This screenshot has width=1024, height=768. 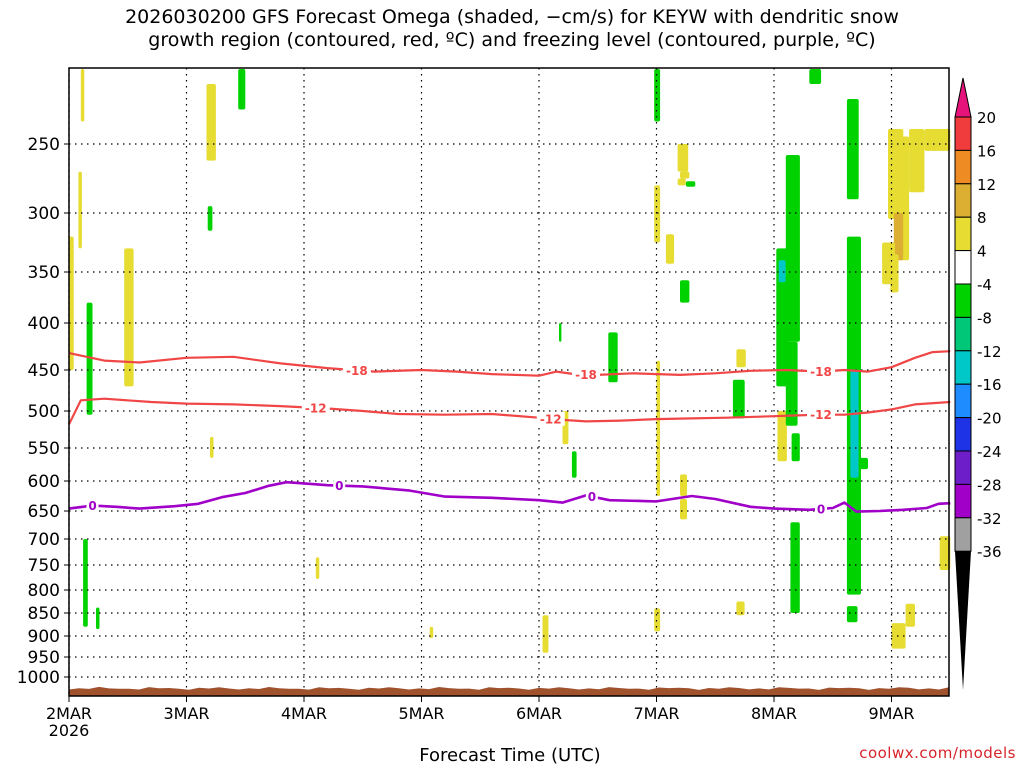 I want to click on colorbar-label-0: 20, so click(x=986, y=118).